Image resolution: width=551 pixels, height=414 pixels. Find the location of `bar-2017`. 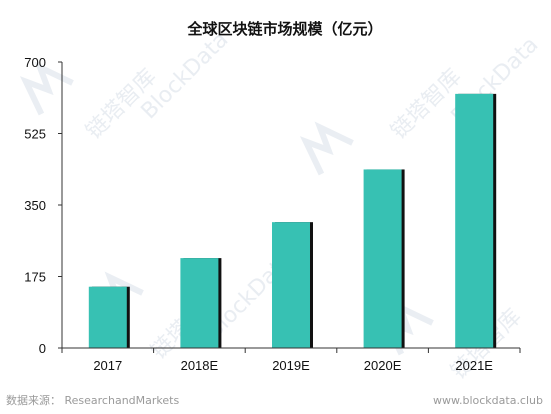

bar-2017 is located at coordinates (107, 317).